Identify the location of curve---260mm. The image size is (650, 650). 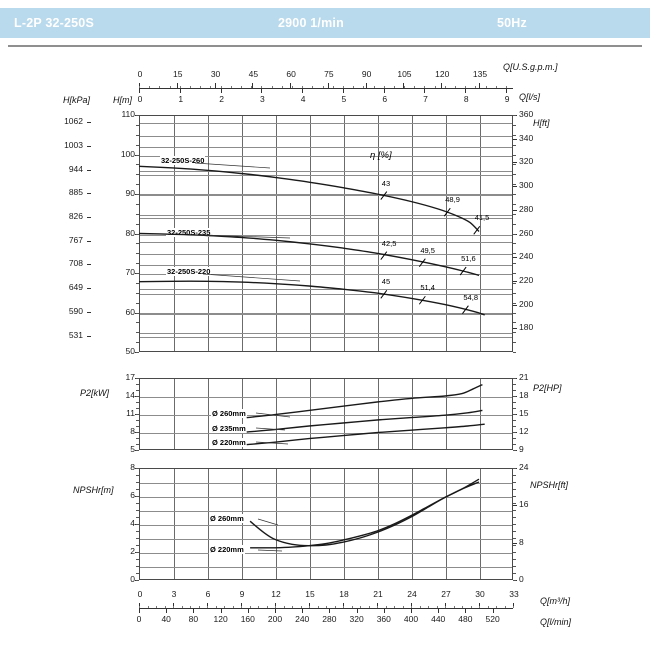
(364, 512).